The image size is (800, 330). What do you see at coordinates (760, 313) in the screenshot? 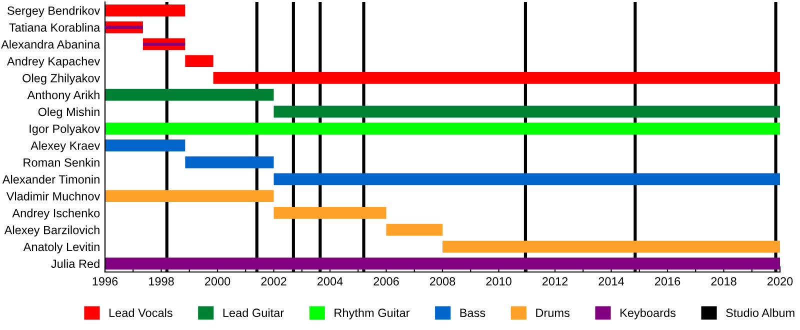
I see `legend-label: Studio Album` at bounding box center [760, 313].